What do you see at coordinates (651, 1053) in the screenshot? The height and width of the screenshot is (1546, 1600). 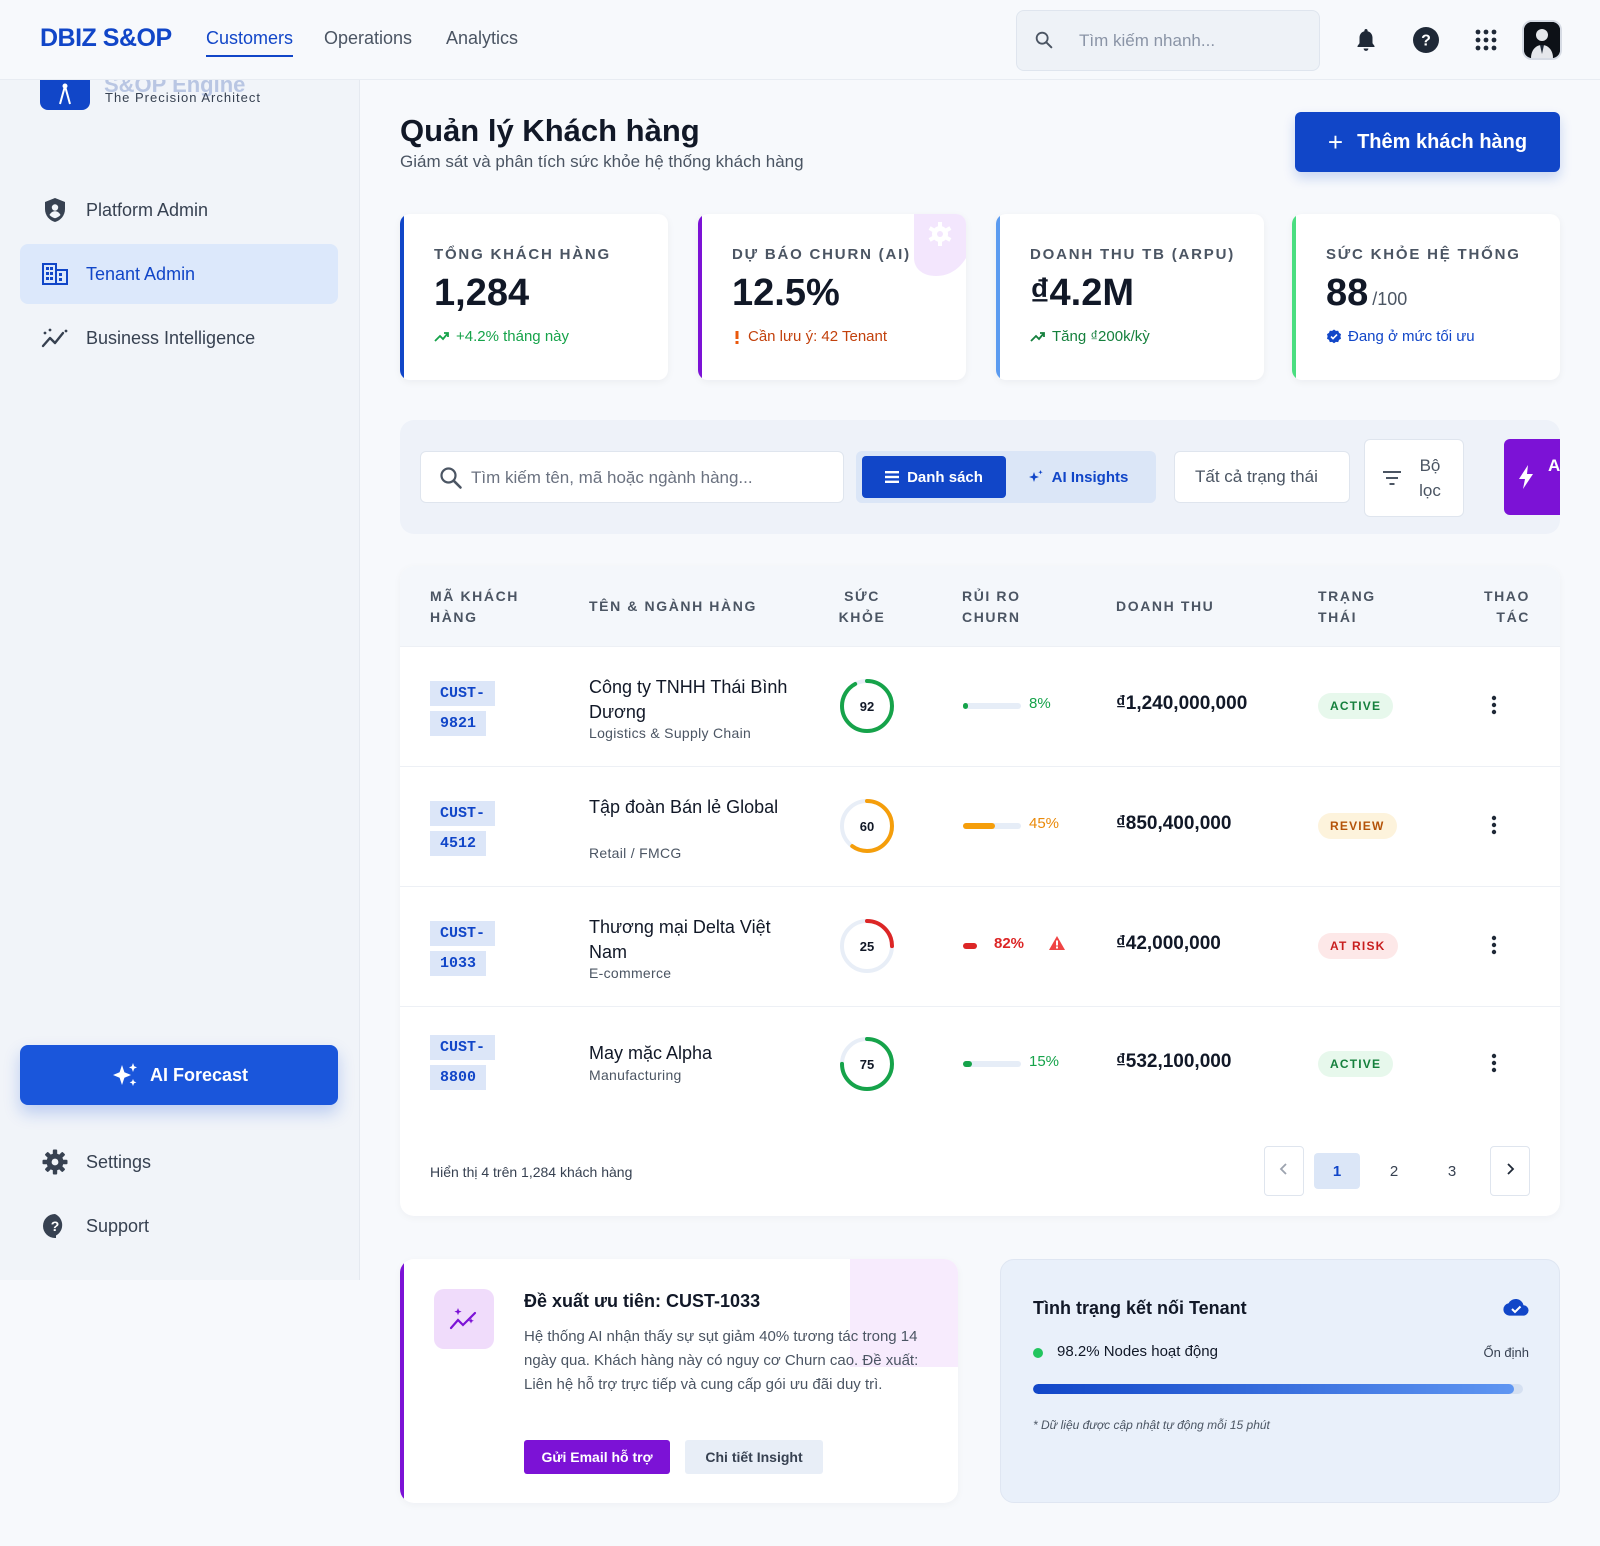 I see `customer-name: May mặc Alpha` at bounding box center [651, 1053].